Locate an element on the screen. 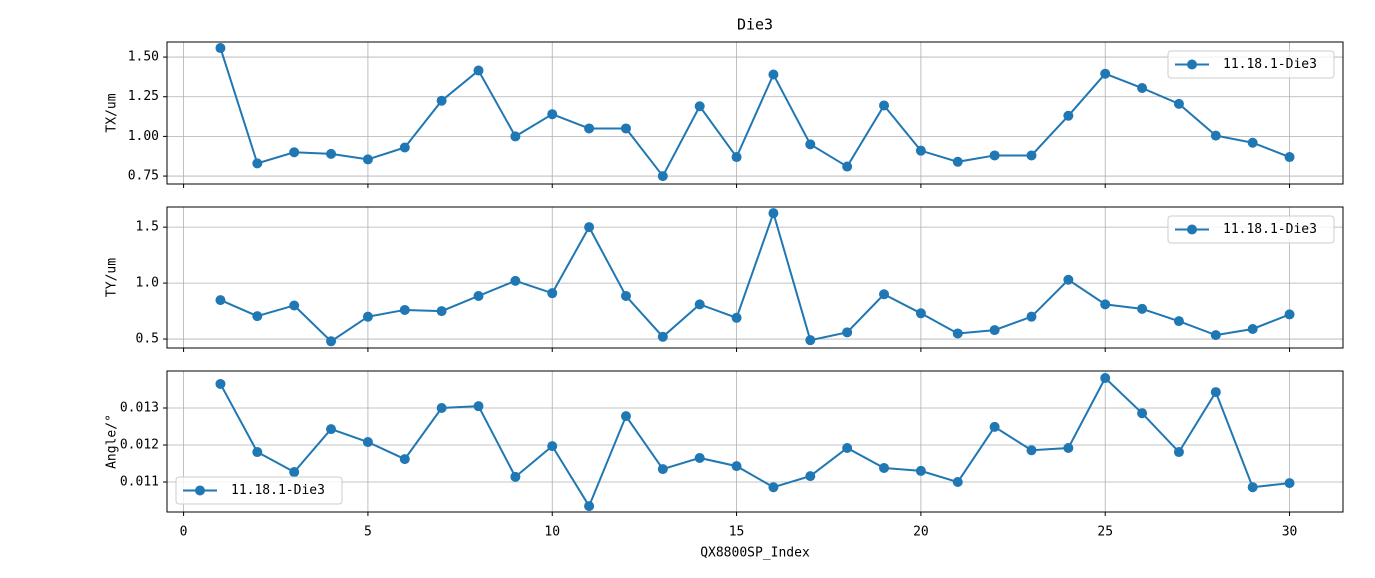 The width and height of the screenshot is (1375, 578). y-tick-label: 1.50 is located at coordinates (143, 57).